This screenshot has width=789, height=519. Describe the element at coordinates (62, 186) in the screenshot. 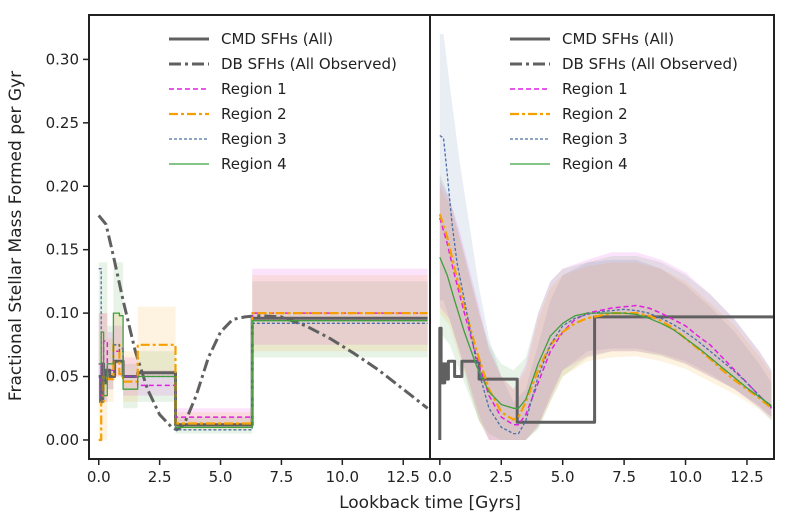

I see `y-tick-label: 0.20` at that location.